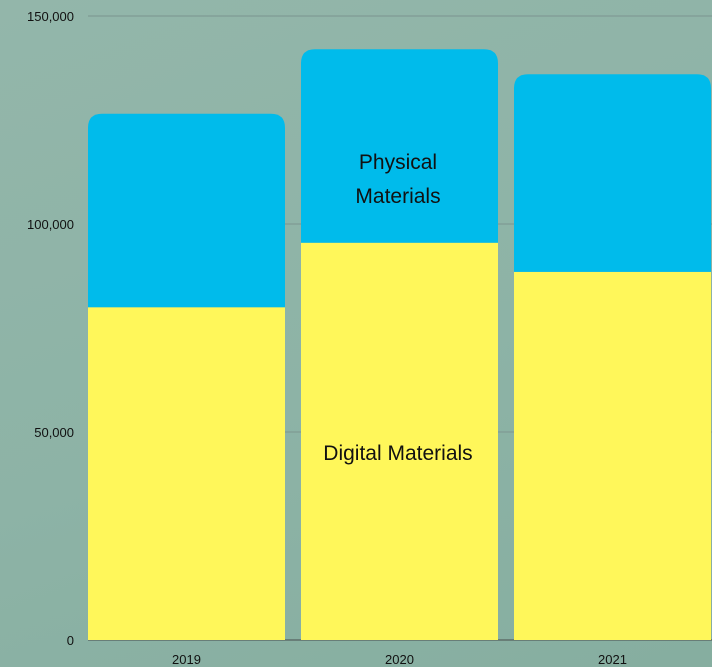 This screenshot has height=667, width=712. I want to click on y-tick-label-0: 0, so click(70, 640).